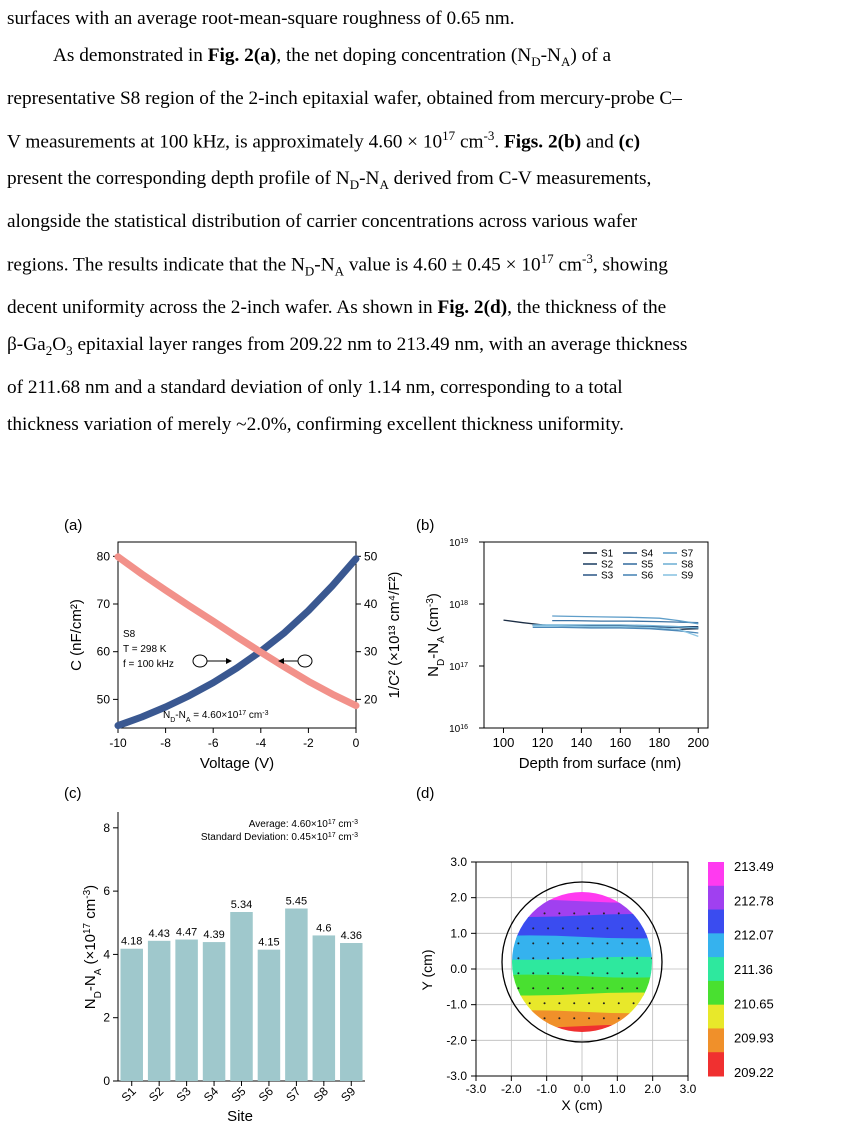  I want to click on b-xtick-label: 160, so click(620, 742).